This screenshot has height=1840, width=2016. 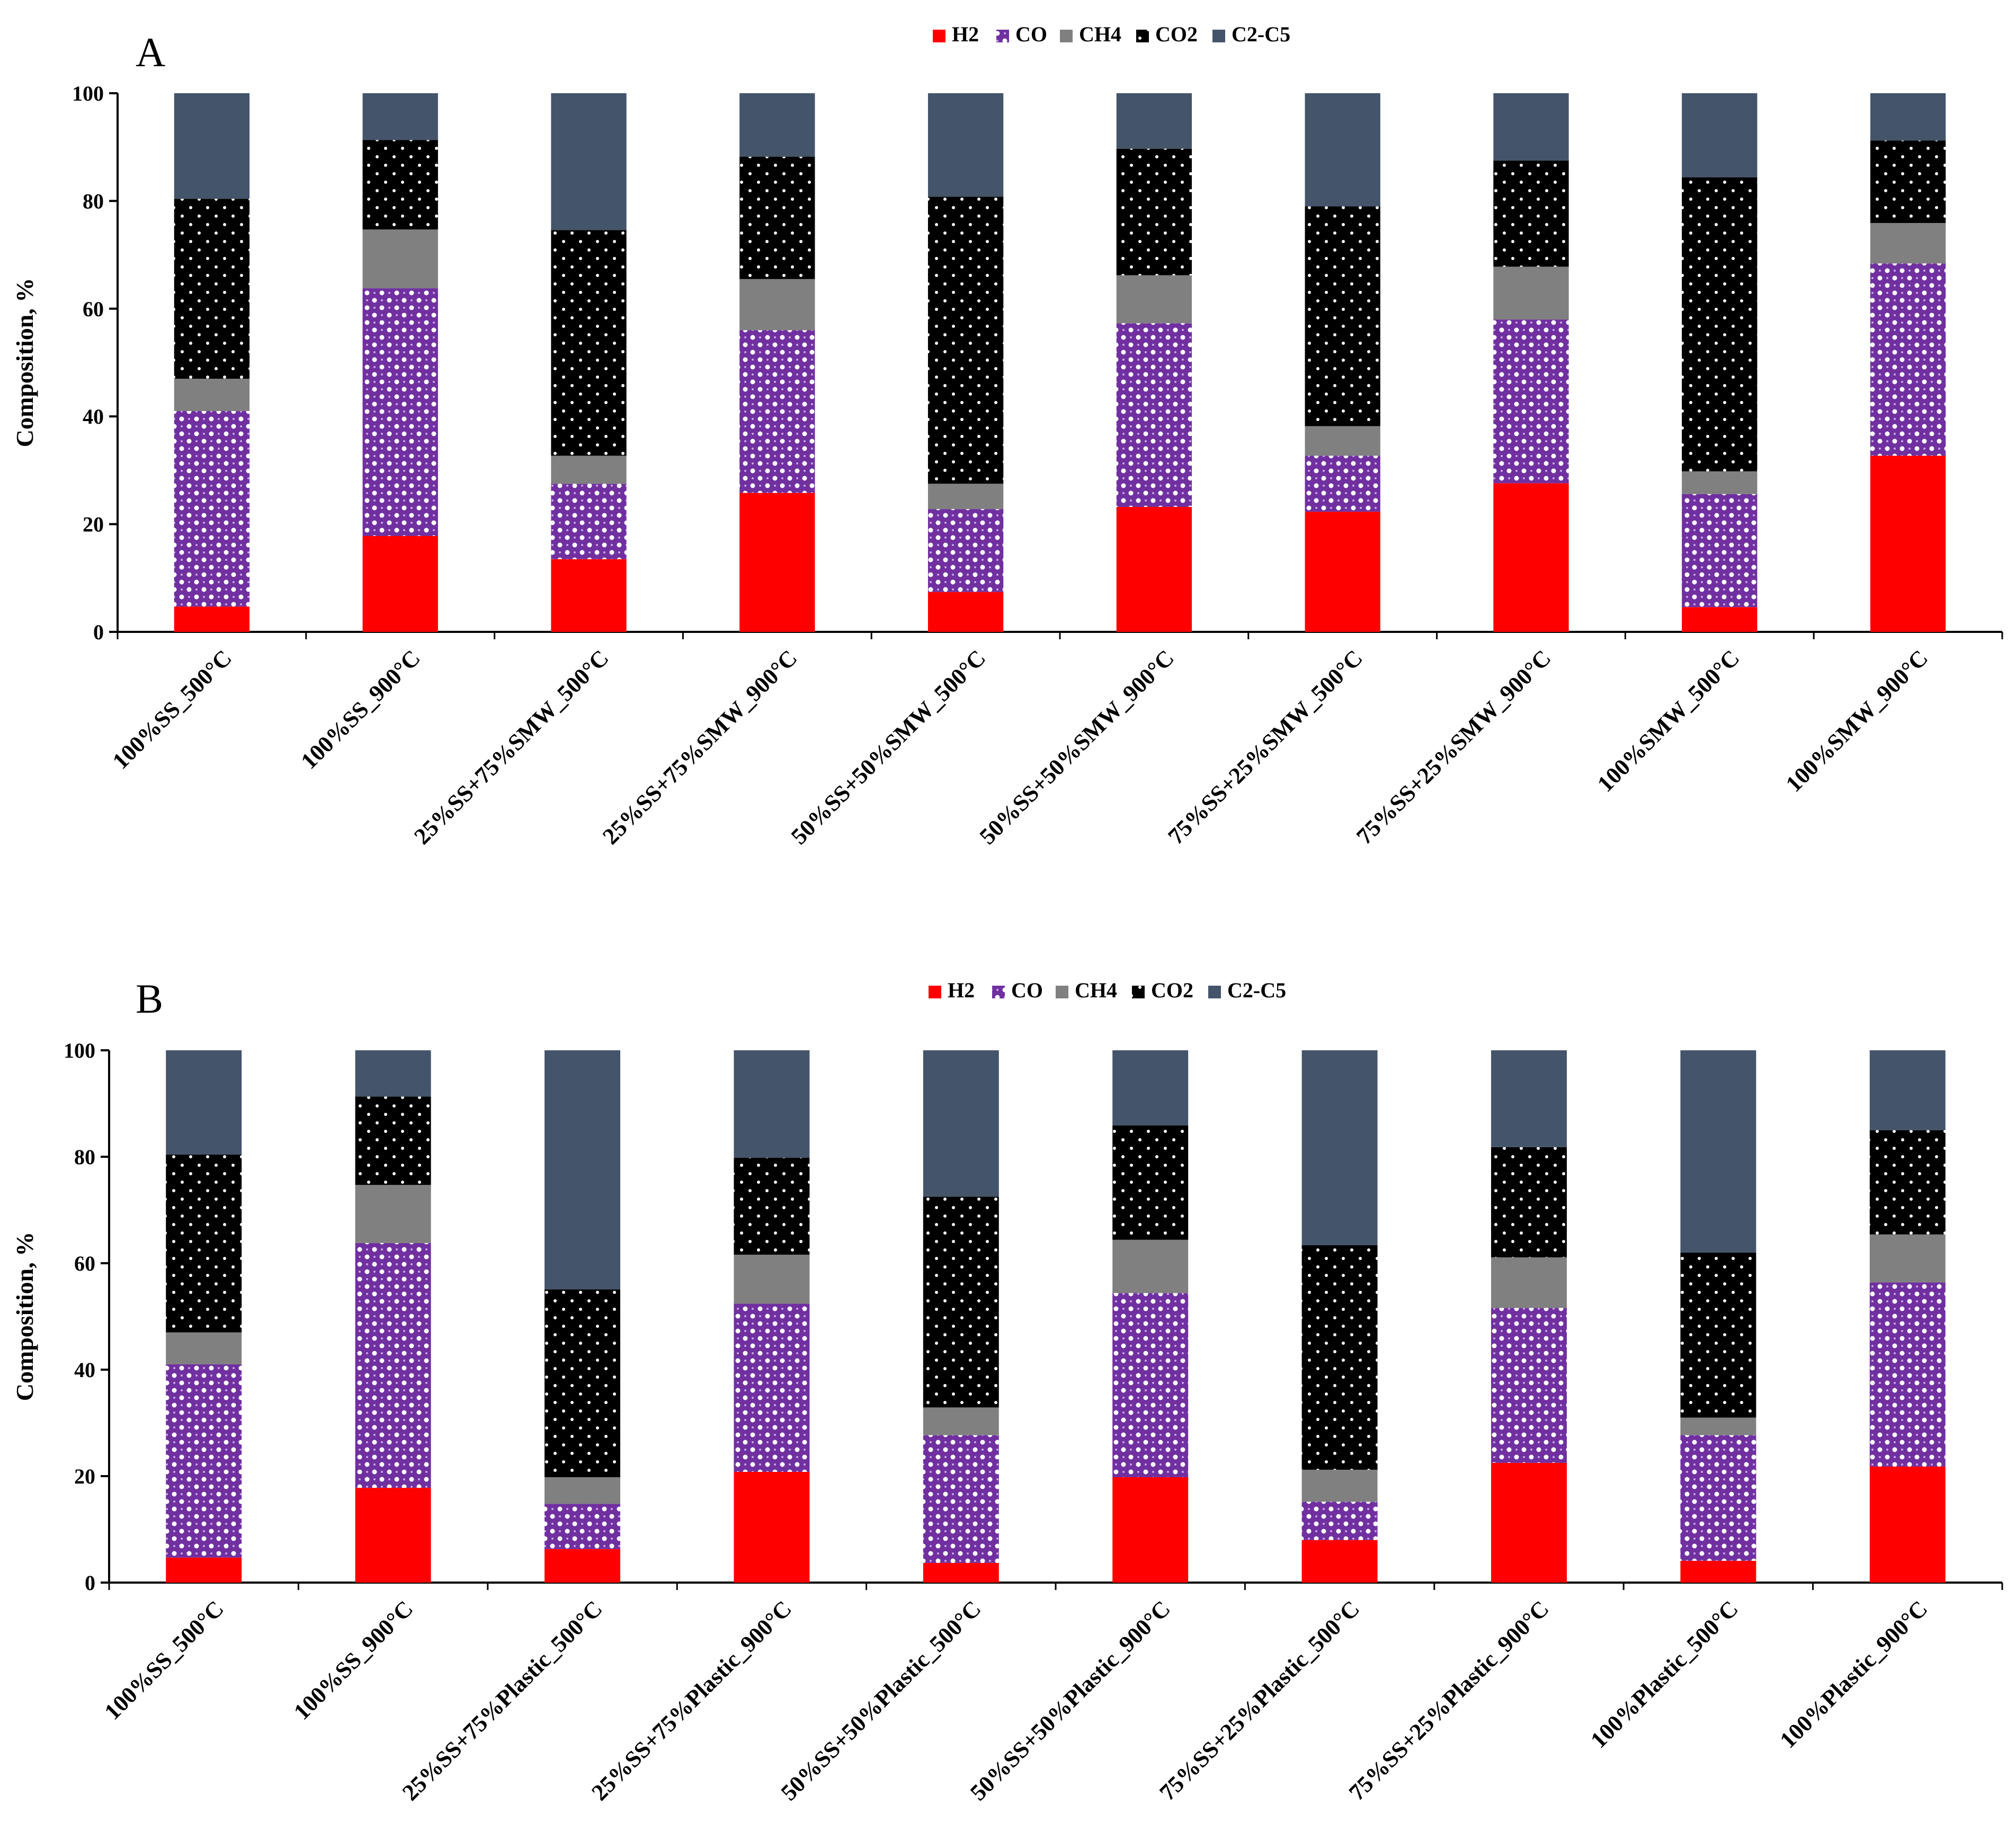 What do you see at coordinates (90, 1583) in the screenshot?
I see `chart-b-y-tick-label-0: 0` at bounding box center [90, 1583].